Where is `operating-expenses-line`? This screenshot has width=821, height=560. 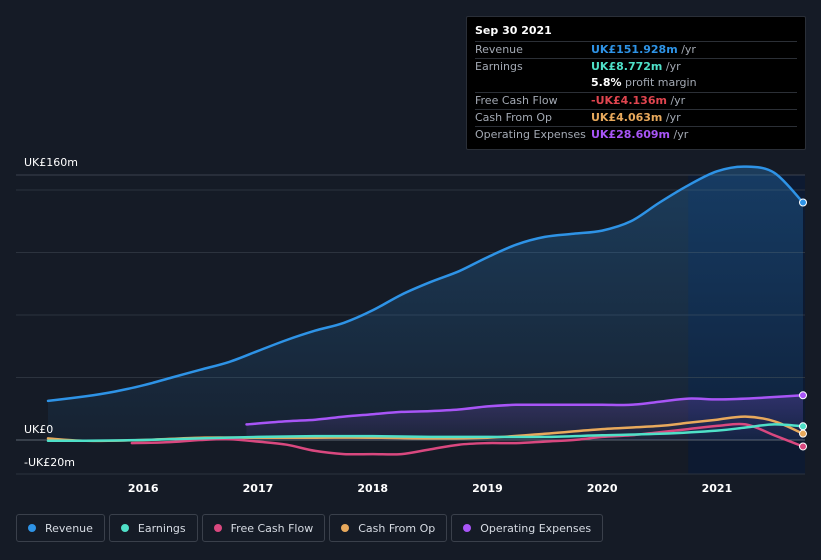 operating-expenses-line is located at coordinates (525, 410).